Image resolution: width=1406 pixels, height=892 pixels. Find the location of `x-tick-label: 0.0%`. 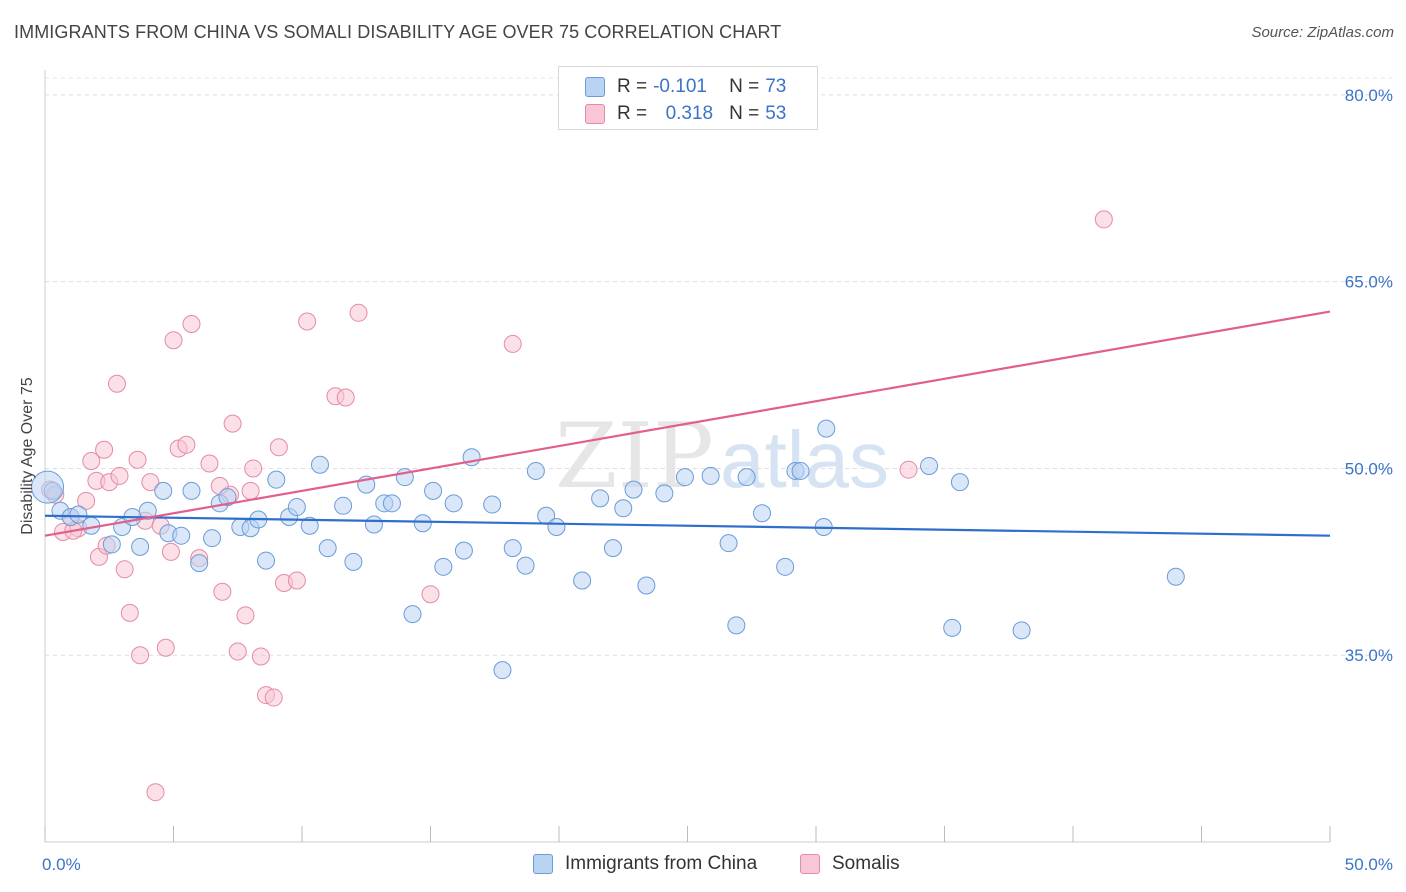

x-tick-label: 0.0% is located at coordinates (61, 864).